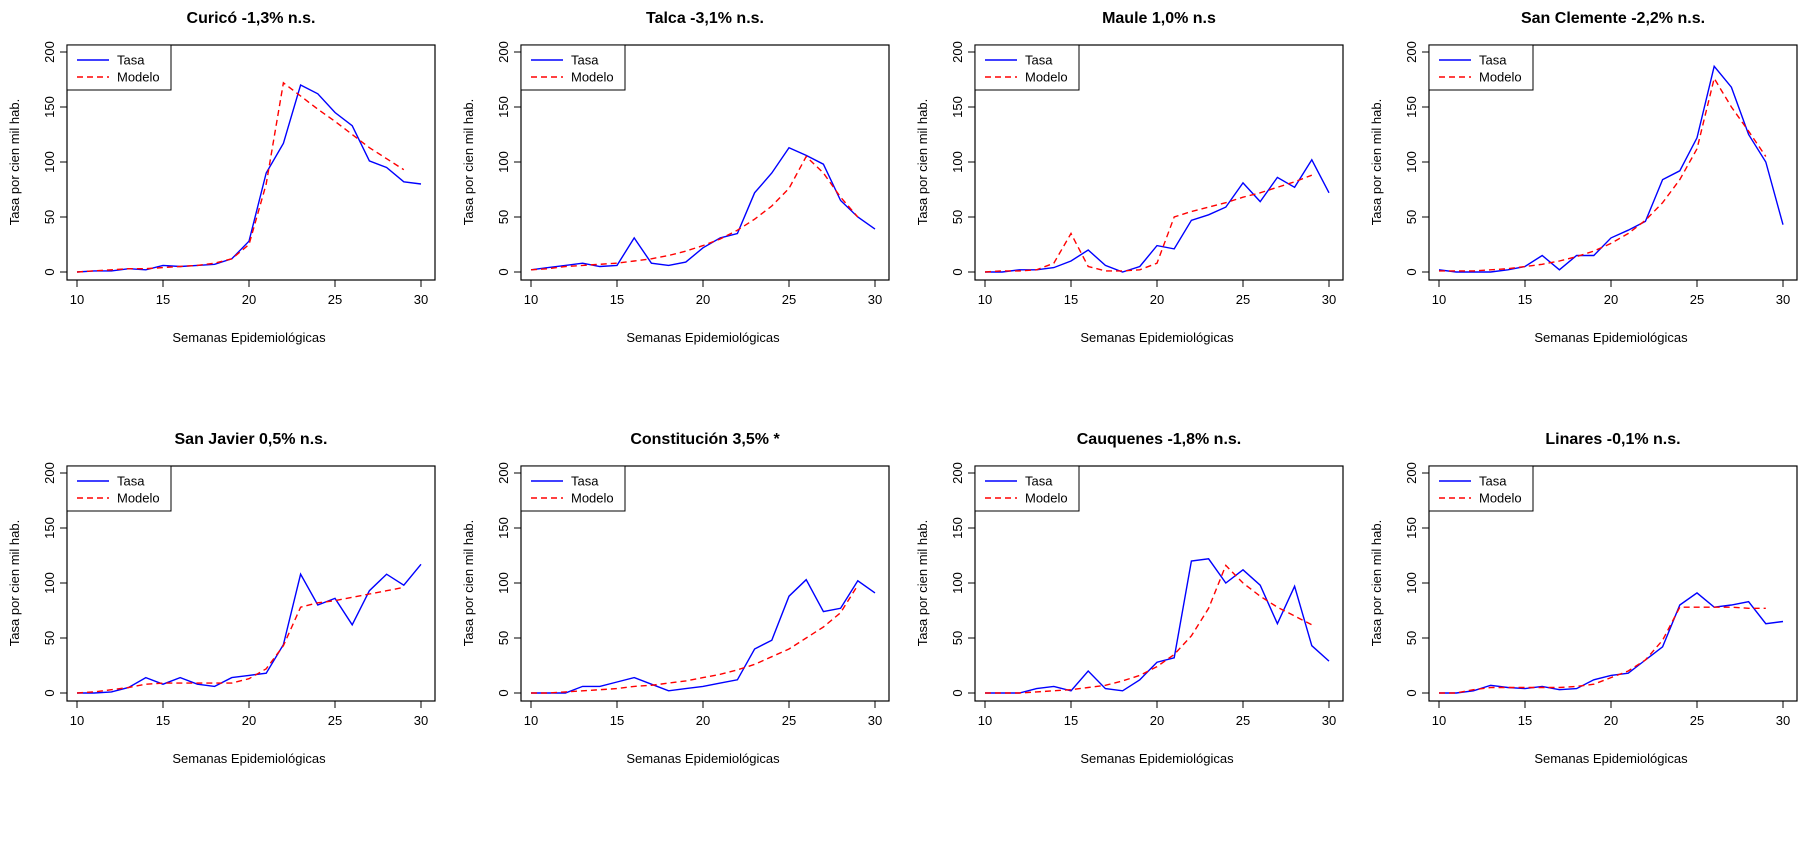  I want to click on chart-title: Linares -0,1% n.s., so click(1612, 439).